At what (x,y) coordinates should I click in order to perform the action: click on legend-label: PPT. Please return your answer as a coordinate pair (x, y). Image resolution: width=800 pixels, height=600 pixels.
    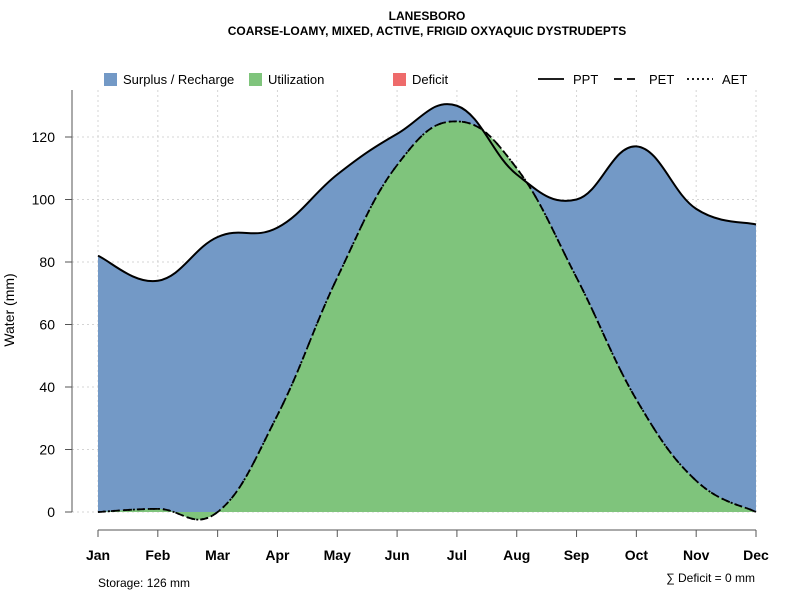
    Looking at the image, I should click on (585, 79).